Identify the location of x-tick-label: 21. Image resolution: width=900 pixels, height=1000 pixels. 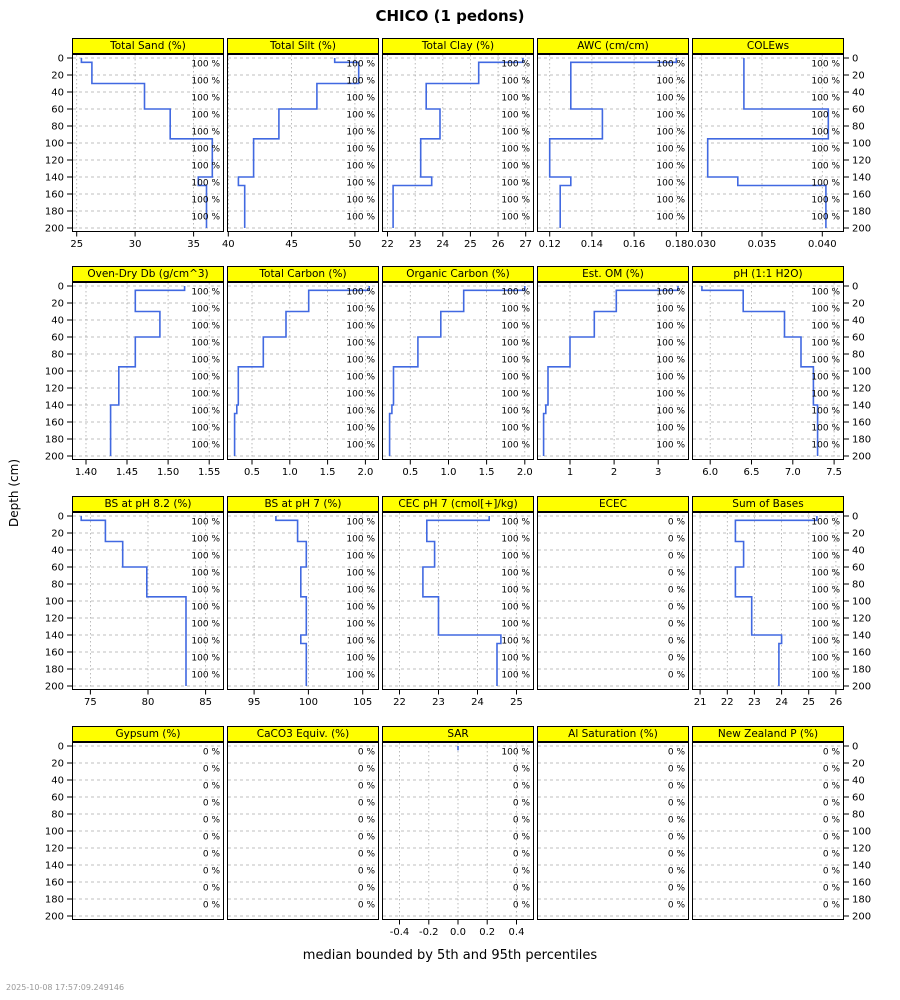
(700, 702).